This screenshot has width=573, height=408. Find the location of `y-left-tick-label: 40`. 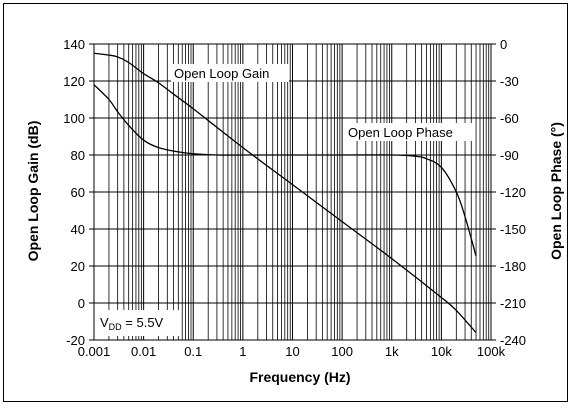

y-left-tick-label: 40 is located at coordinates (78, 229).